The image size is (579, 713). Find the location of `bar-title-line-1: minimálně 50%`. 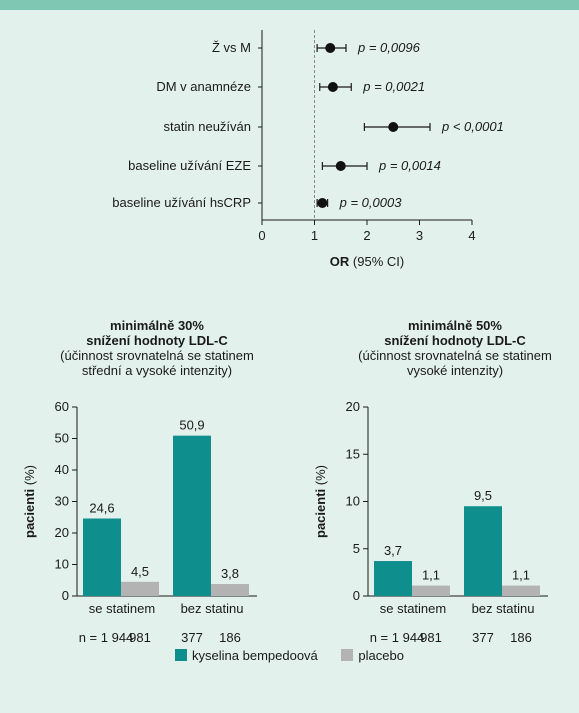

bar-title-line-1: minimálně 50% is located at coordinates (455, 325).